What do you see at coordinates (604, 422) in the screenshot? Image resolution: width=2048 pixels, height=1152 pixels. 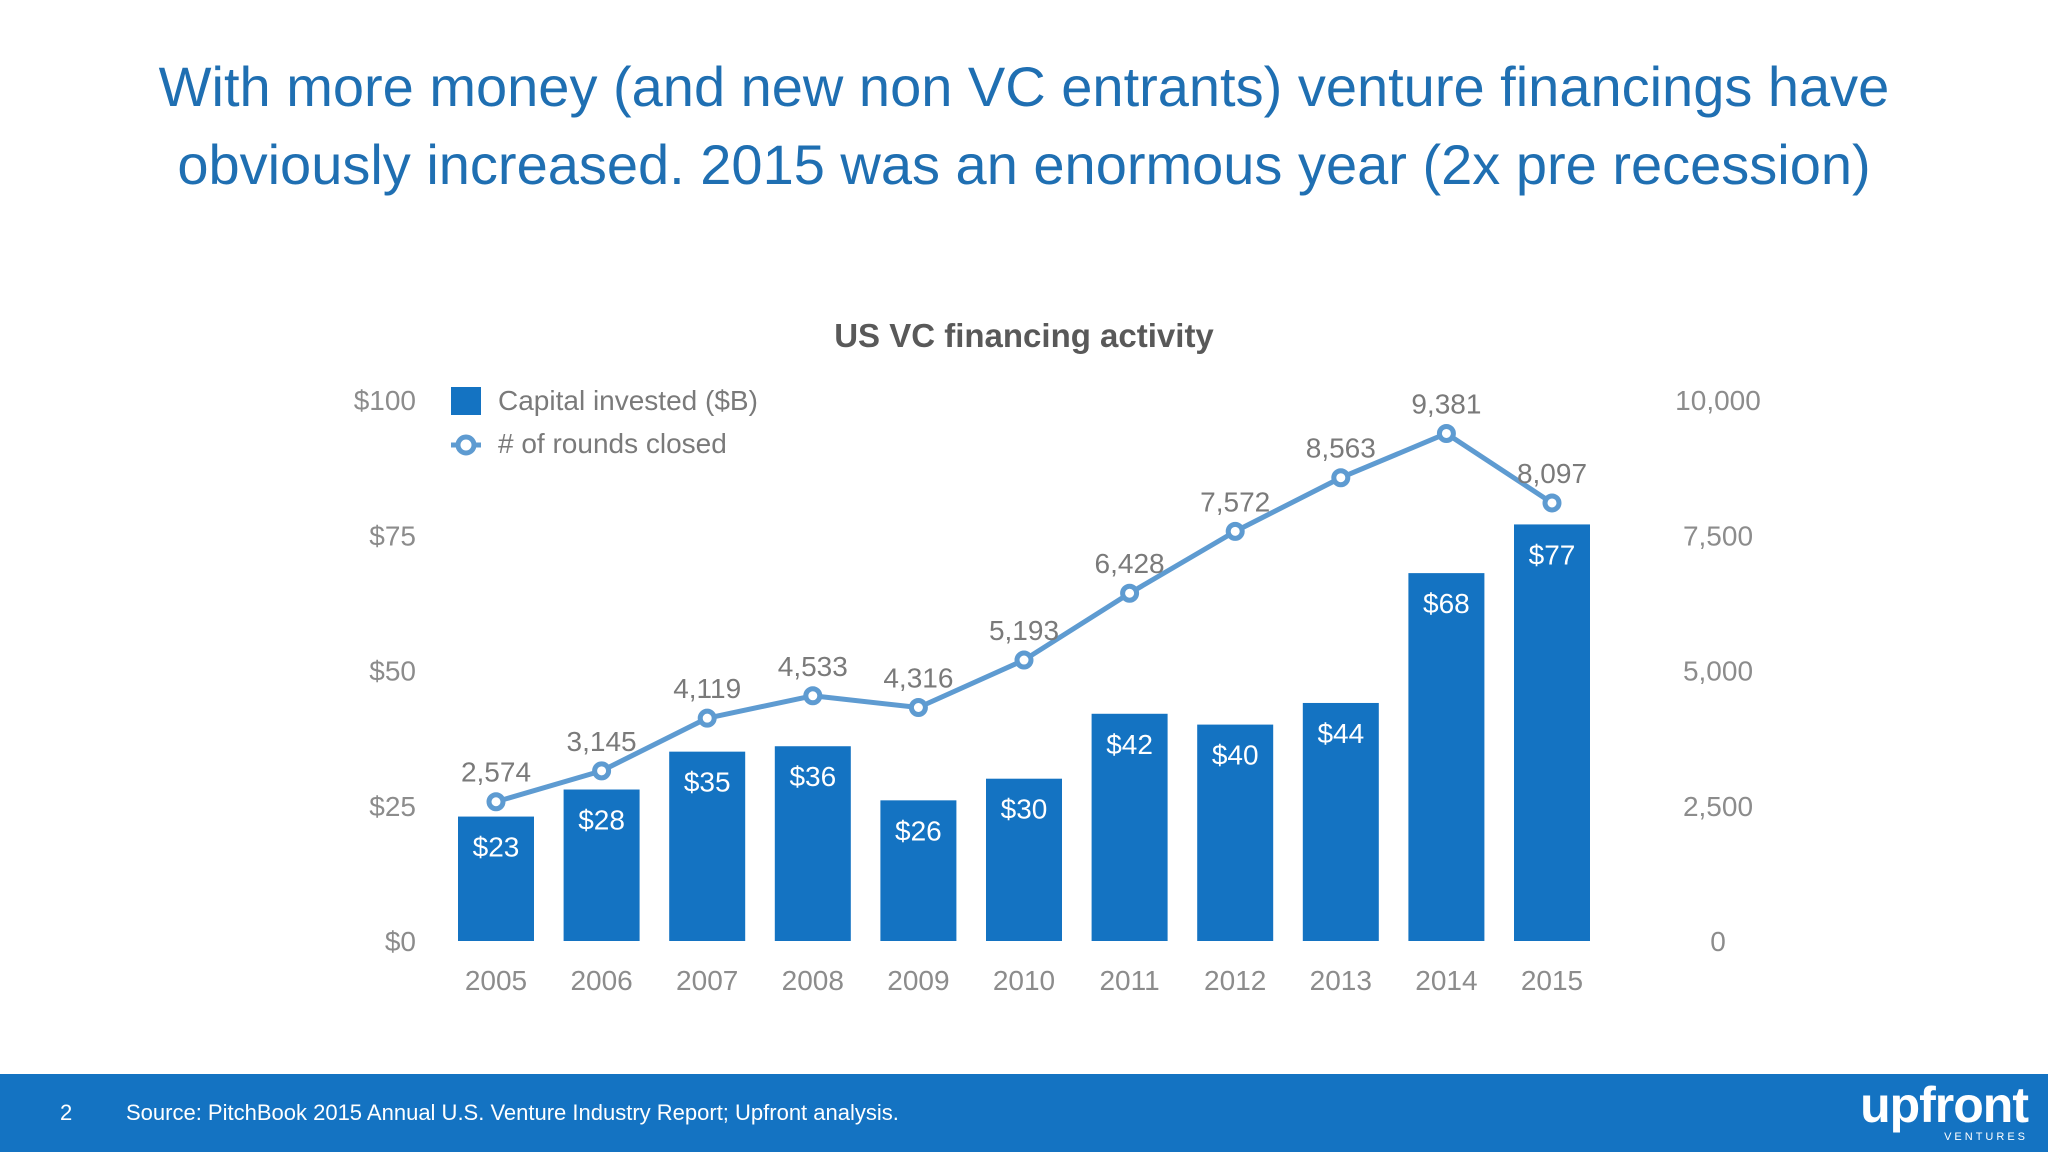 I see `chart-legend: Capital invested ($B) # of rounds closed` at bounding box center [604, 422].